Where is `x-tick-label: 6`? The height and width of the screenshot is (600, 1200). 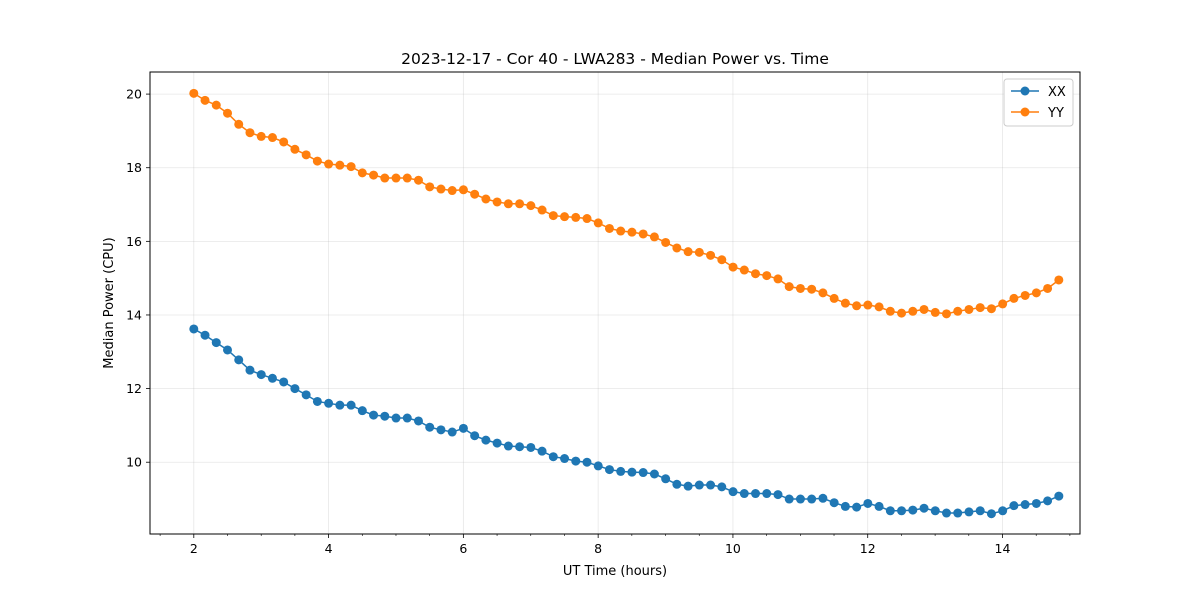 x-tick-label: 6 is located at coordinates (463, 548).